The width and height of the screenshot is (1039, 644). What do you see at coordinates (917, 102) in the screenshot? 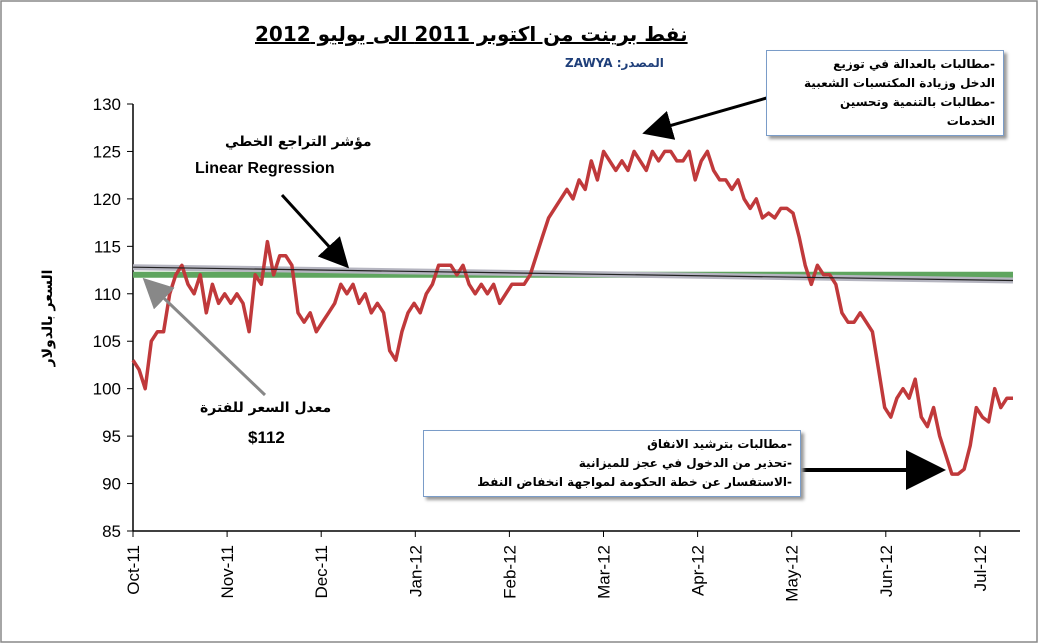
I see `note-line: -مطالبات بالتنمية وتحسين` at bounding box center [917, 102].